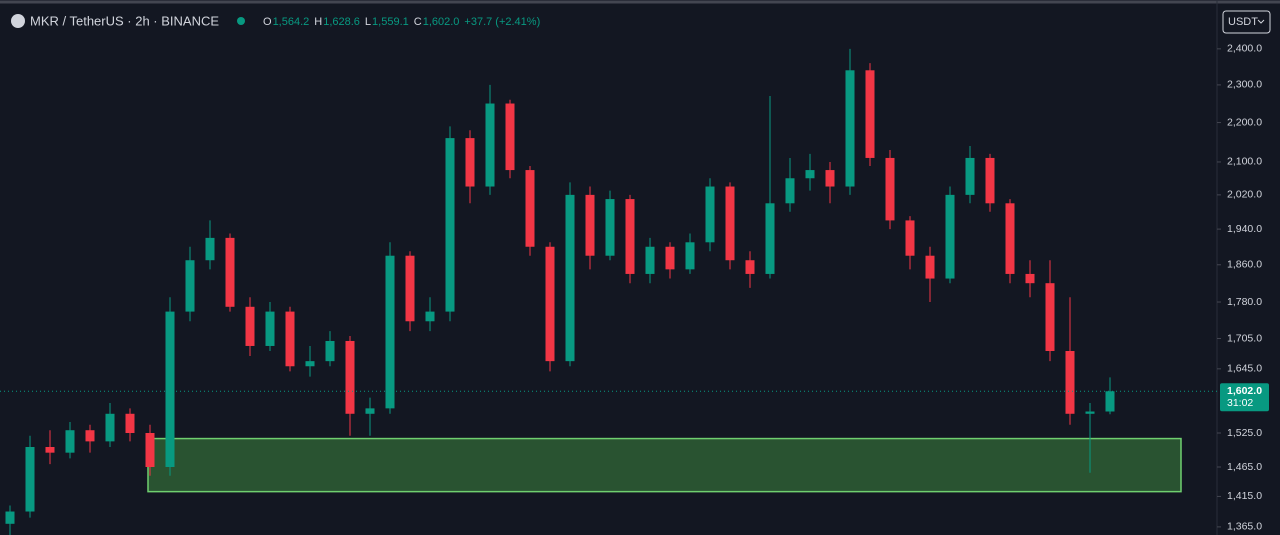 The width and height of the screenshot is (1280, 535). Describe the element at coordinates (1244, 49) in the screenshot. I see `y-tick-label: 2,400.0` at that location.